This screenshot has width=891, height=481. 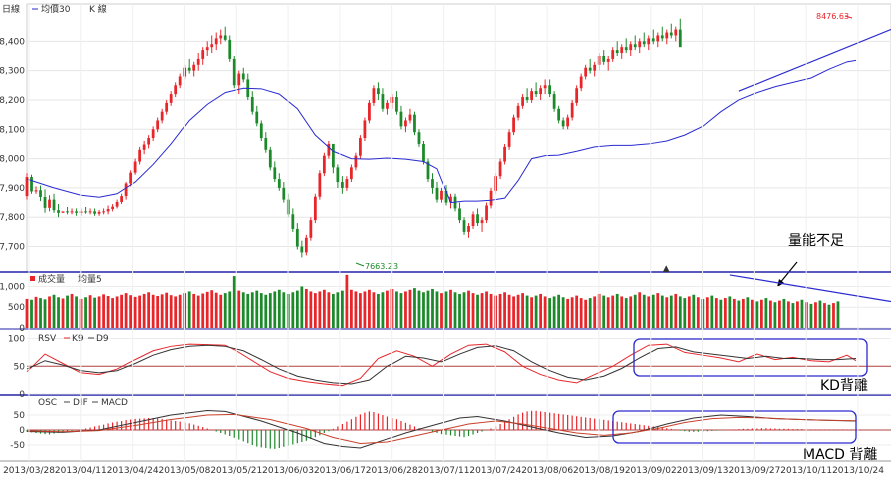 What do you see at coordinates (81, 471) in the screenshot?
I see `x-tick-label: 2013/04/11` at bounding box center [81, 471].